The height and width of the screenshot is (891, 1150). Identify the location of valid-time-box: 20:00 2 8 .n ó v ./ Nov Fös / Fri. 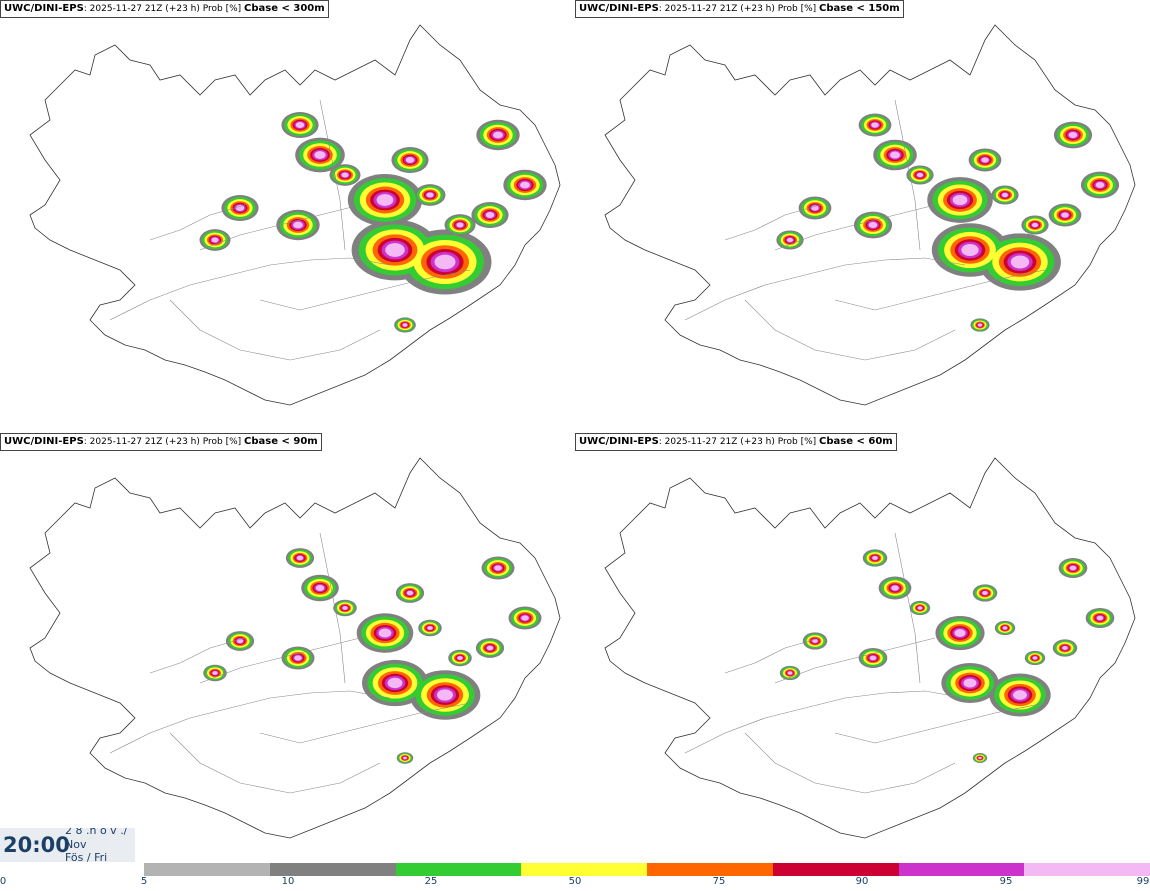
(67, 845).